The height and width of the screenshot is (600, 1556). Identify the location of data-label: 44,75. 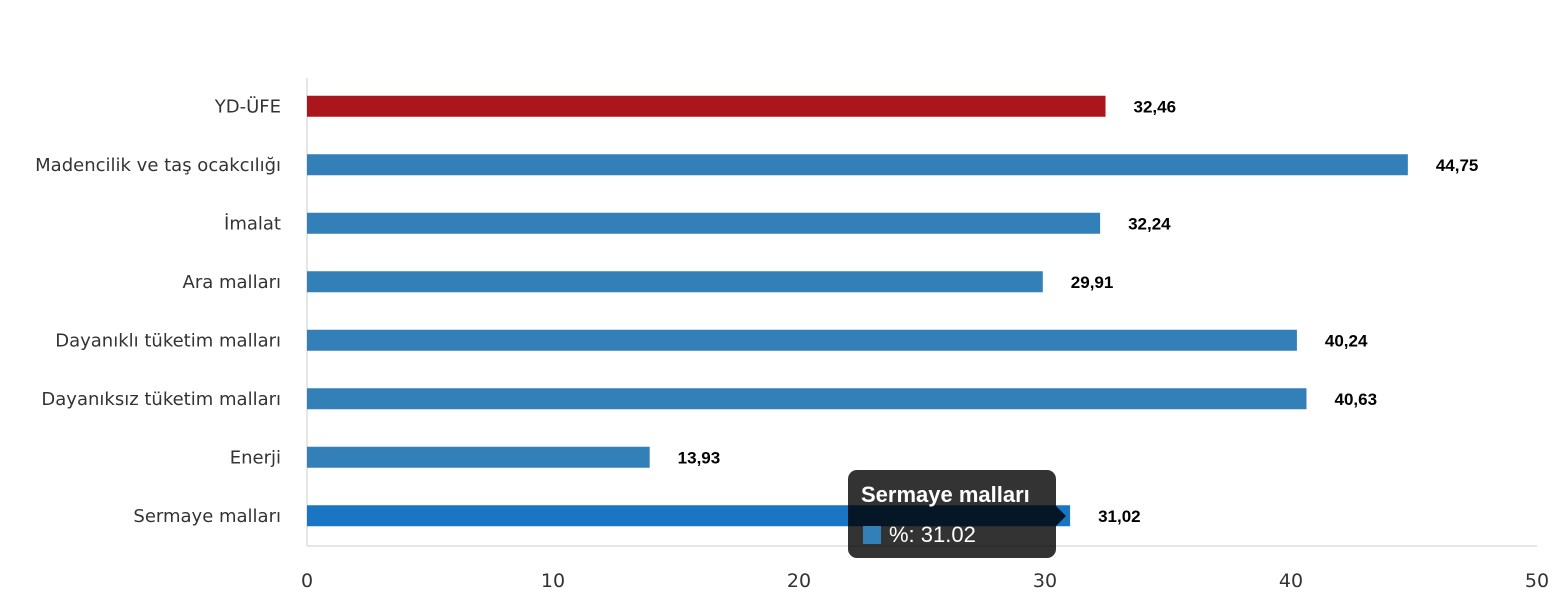
(1457, 165).